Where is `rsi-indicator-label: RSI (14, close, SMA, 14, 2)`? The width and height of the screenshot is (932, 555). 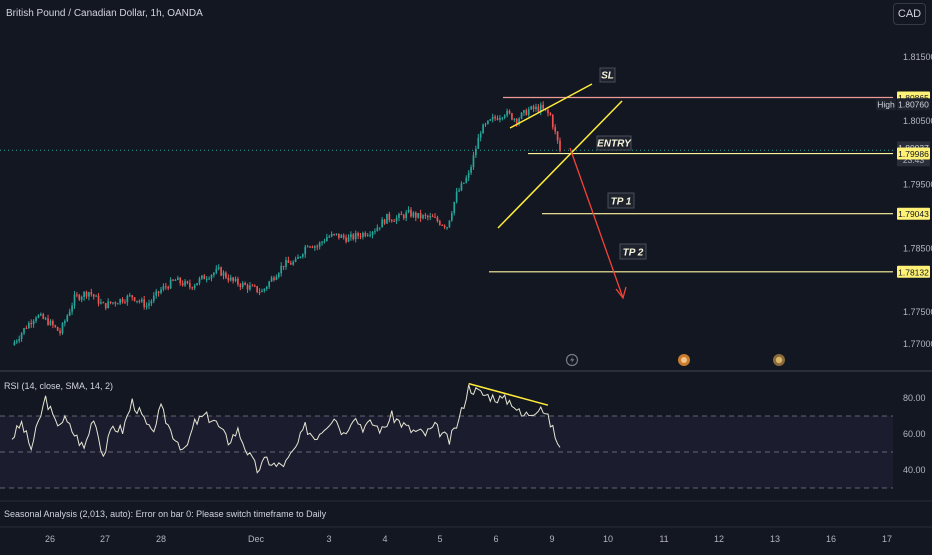
rsi-indicator-label: RSI (14, close, SMA, 14, 2) is located at coordinates (59, 386).